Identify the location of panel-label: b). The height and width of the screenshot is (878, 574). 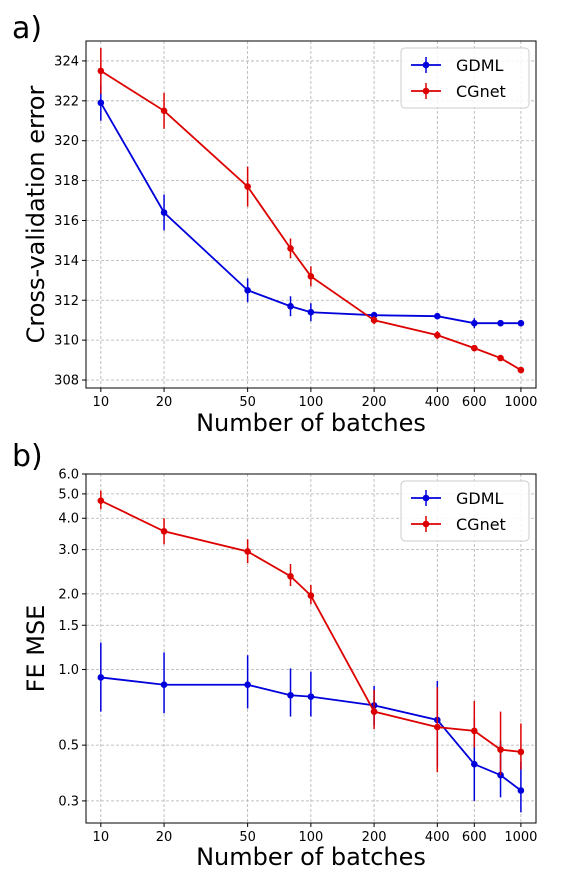
(27, 456).